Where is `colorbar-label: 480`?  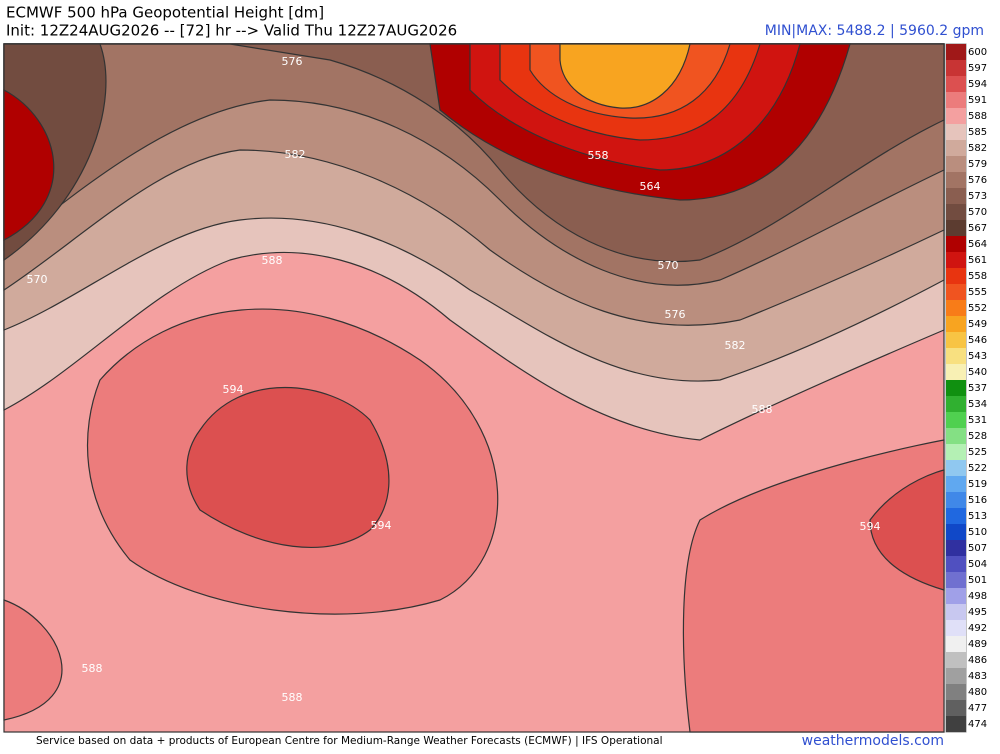 colorbar-label: 480 is located at coordinates (977, 692).